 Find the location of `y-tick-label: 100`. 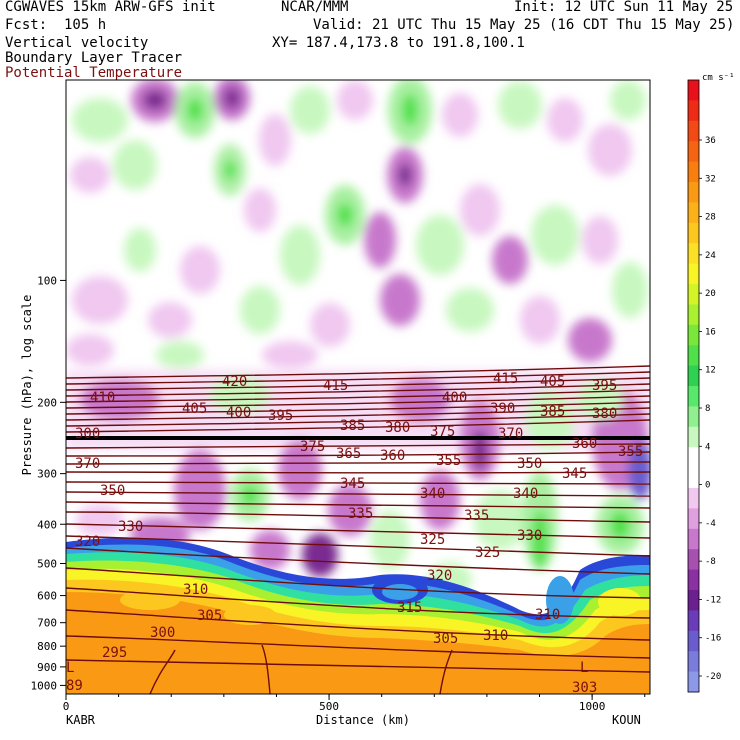

y-tick-label: 100 is located at coordinates (47, 280).